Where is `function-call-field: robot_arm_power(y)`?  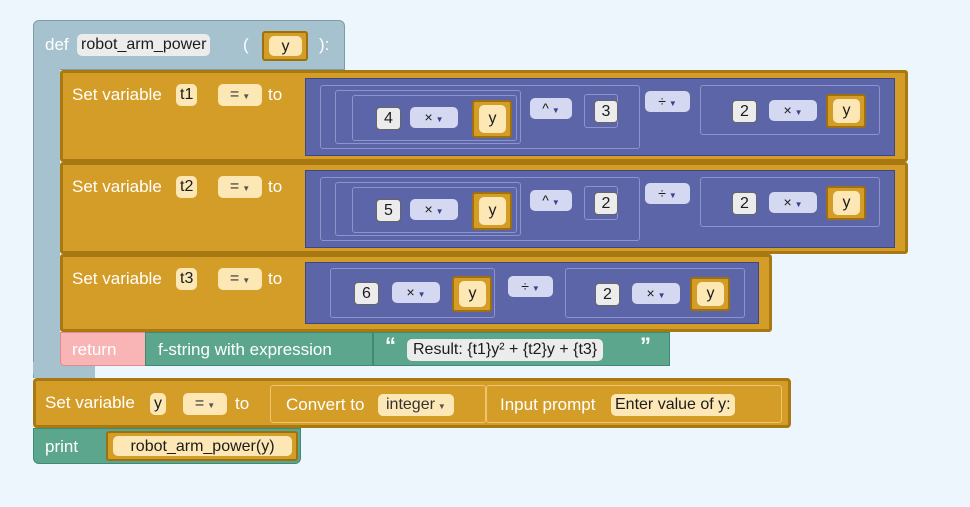
function-call-field: robot_arm_power(y) is located at coordinates (202, 446).